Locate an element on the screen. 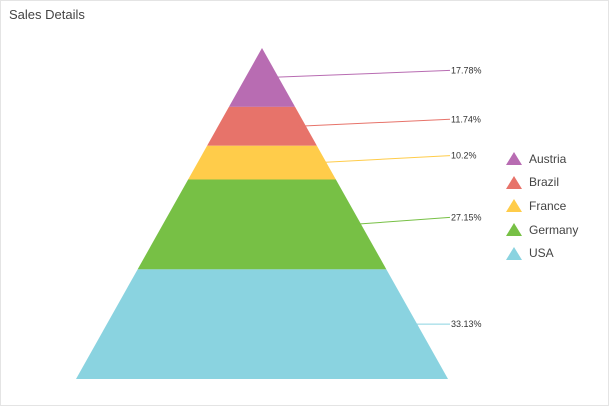  data-label-brazil: 11.74% is located at coordinates (466, 119).